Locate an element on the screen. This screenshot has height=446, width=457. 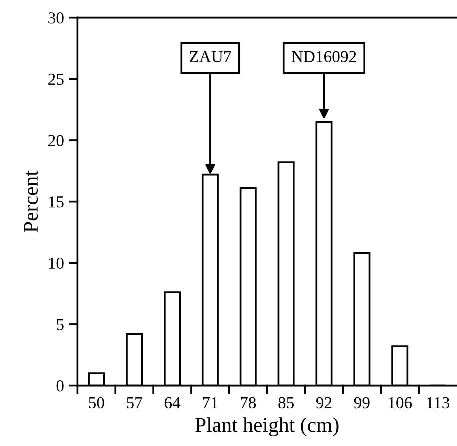
x-tick-label: 64 is located at coordinates (172, 403).